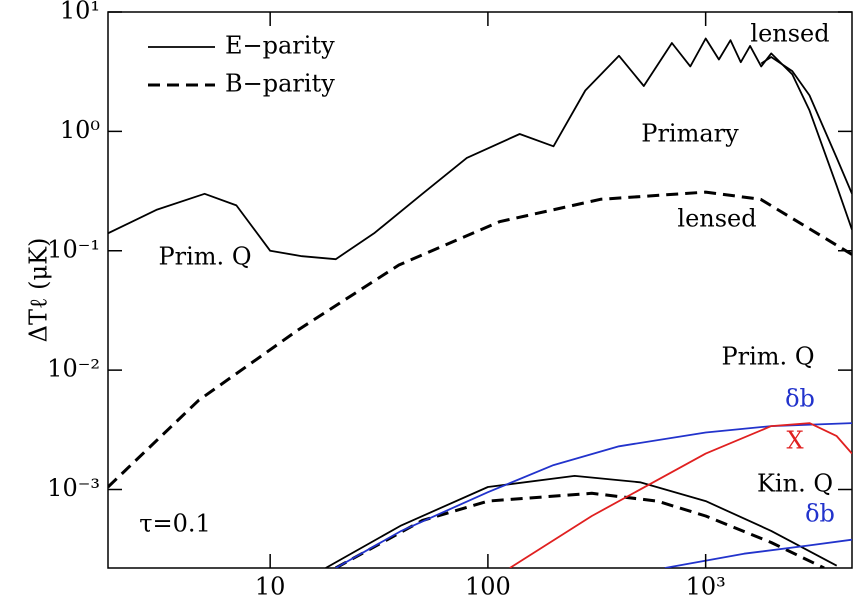 This screenshot has height=600, width=854. I want to click on y-tick-label: 10⁰, so click(80, 130).